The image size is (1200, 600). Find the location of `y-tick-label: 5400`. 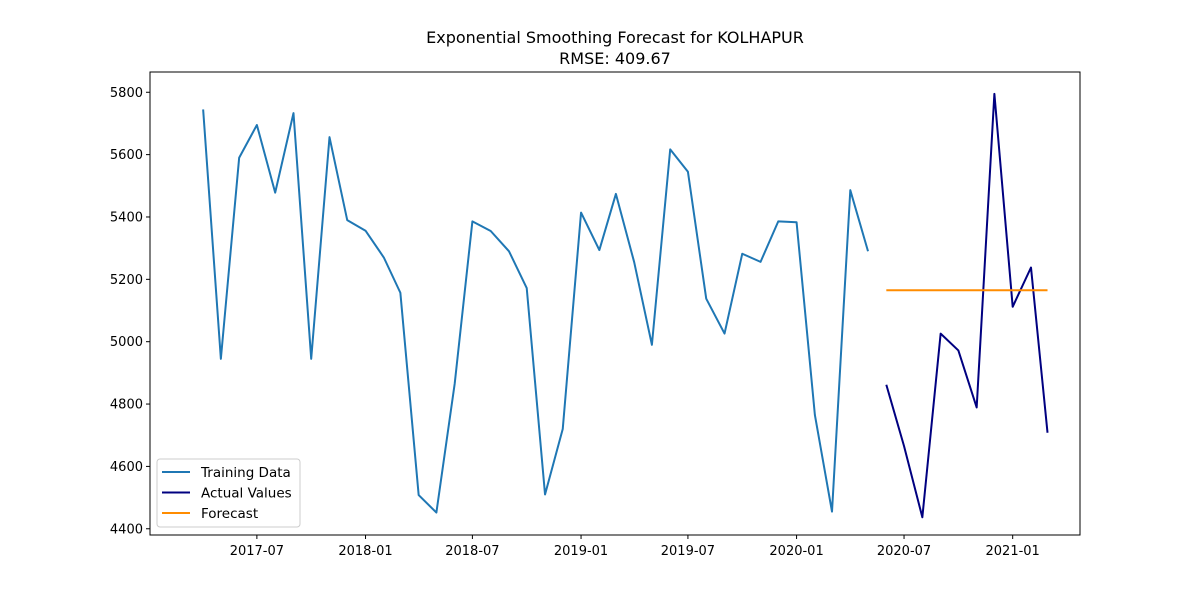

y-tick-label: 5400 is located at coordinates (126, 217).